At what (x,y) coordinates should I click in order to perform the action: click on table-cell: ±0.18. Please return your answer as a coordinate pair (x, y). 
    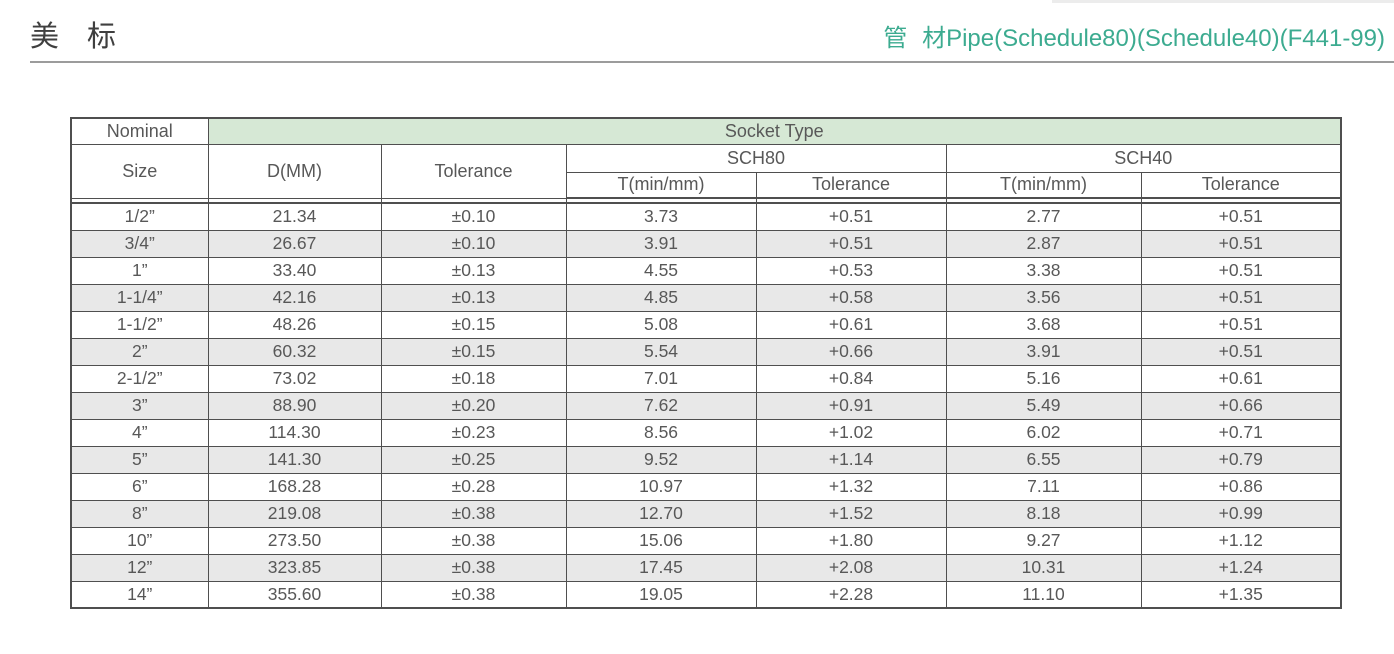
    Looking at the image, I should click on (473, 378).